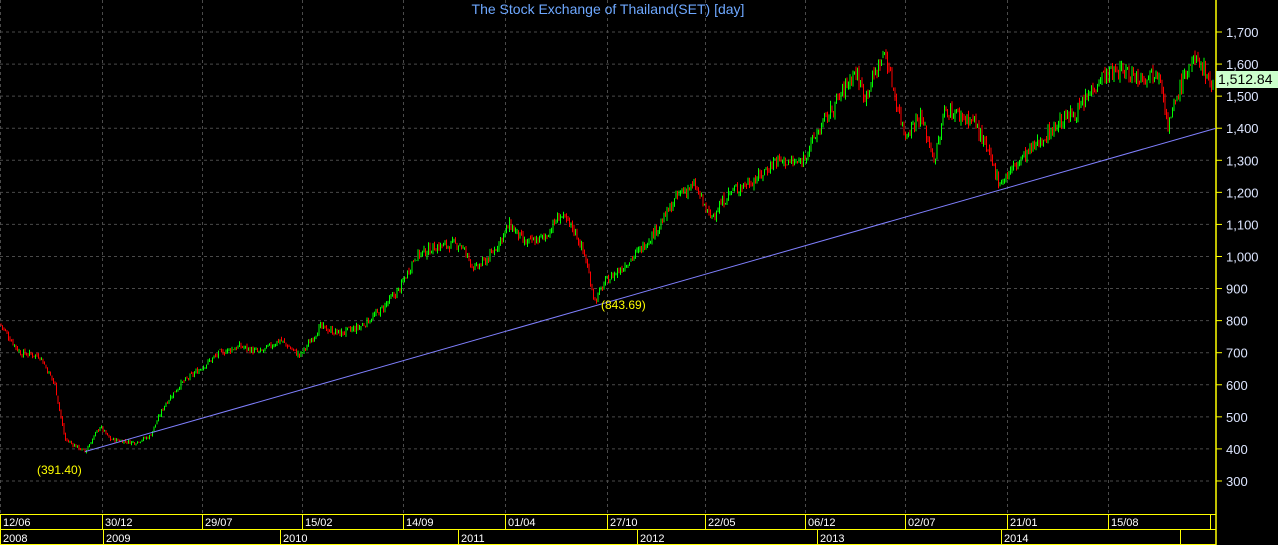 The image size is (1278, 545). What do you see at coordinates (1237, 385) in the screenshot?
I see `y-tick-label: 600` at bounding box center [1237, 385].